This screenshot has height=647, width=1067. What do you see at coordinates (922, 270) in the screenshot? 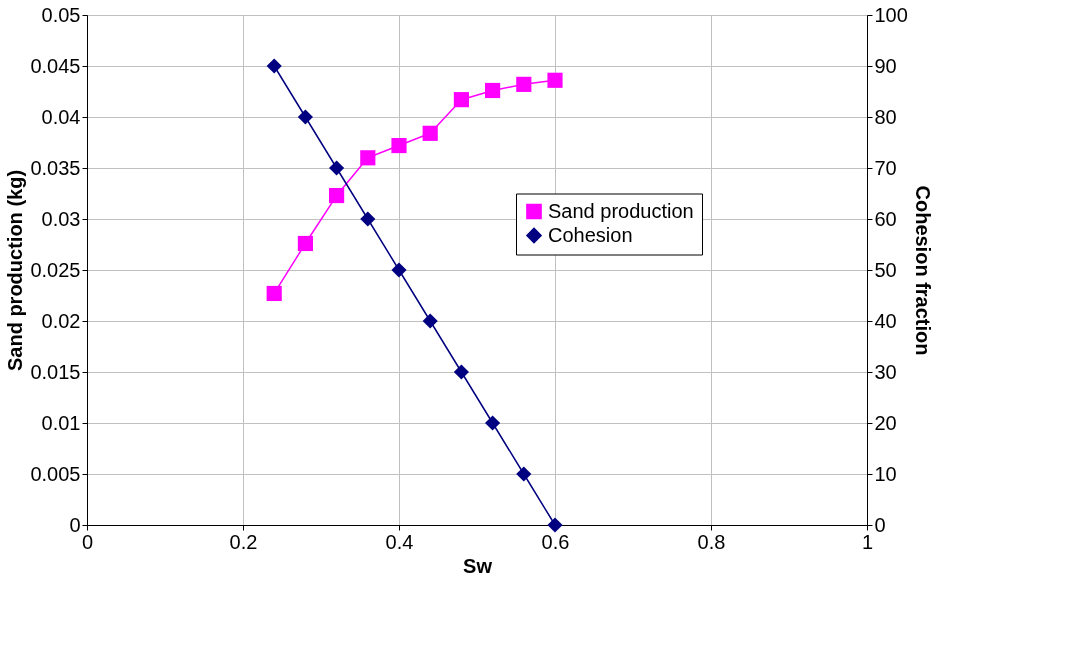
I see `y2-axis-title: Cohesion fraction` at bounding box center [922, 270].